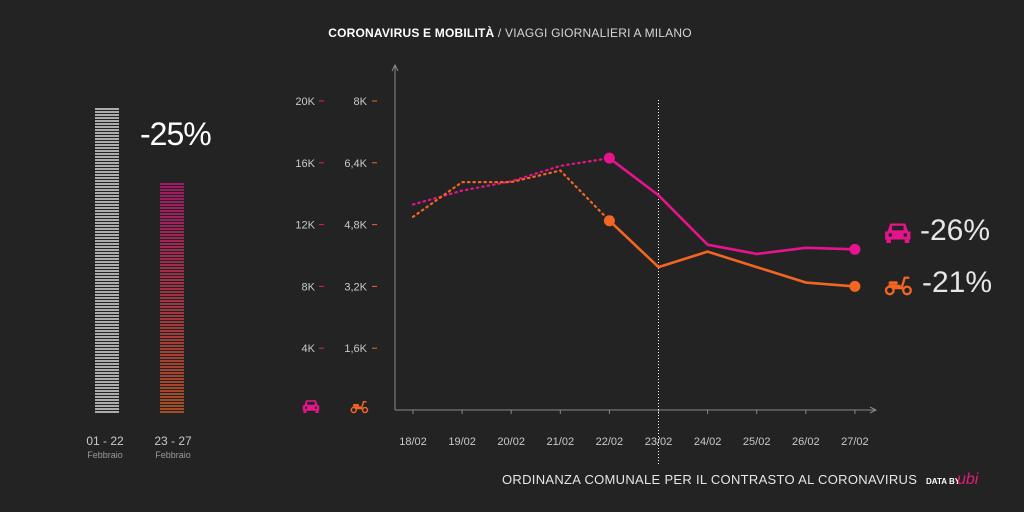 This screenshot has height=512, width=1024. Describe the element at coordinates (176, 134) in the screenshot. I see `total-change-value: -25%` at that location.